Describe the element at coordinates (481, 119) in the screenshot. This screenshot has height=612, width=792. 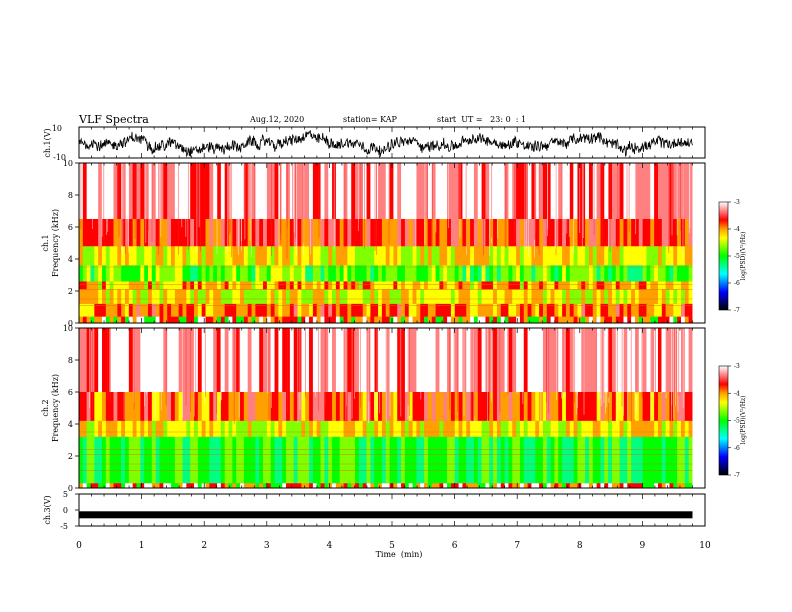
I see `figure-start-time: start UT = 23: 0 : 1` at that location.